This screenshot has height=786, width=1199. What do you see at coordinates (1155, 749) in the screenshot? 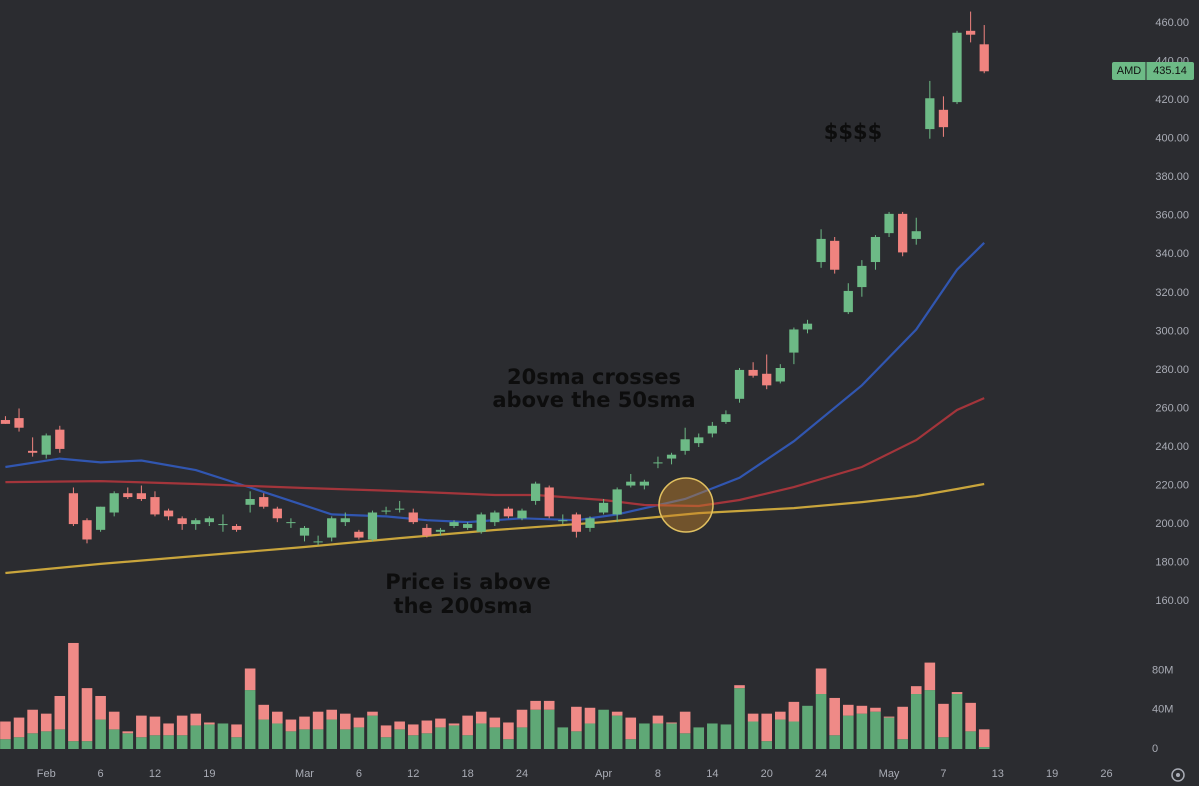
I see `volume-tick-label: 0` at bounding box center [1155, 749].